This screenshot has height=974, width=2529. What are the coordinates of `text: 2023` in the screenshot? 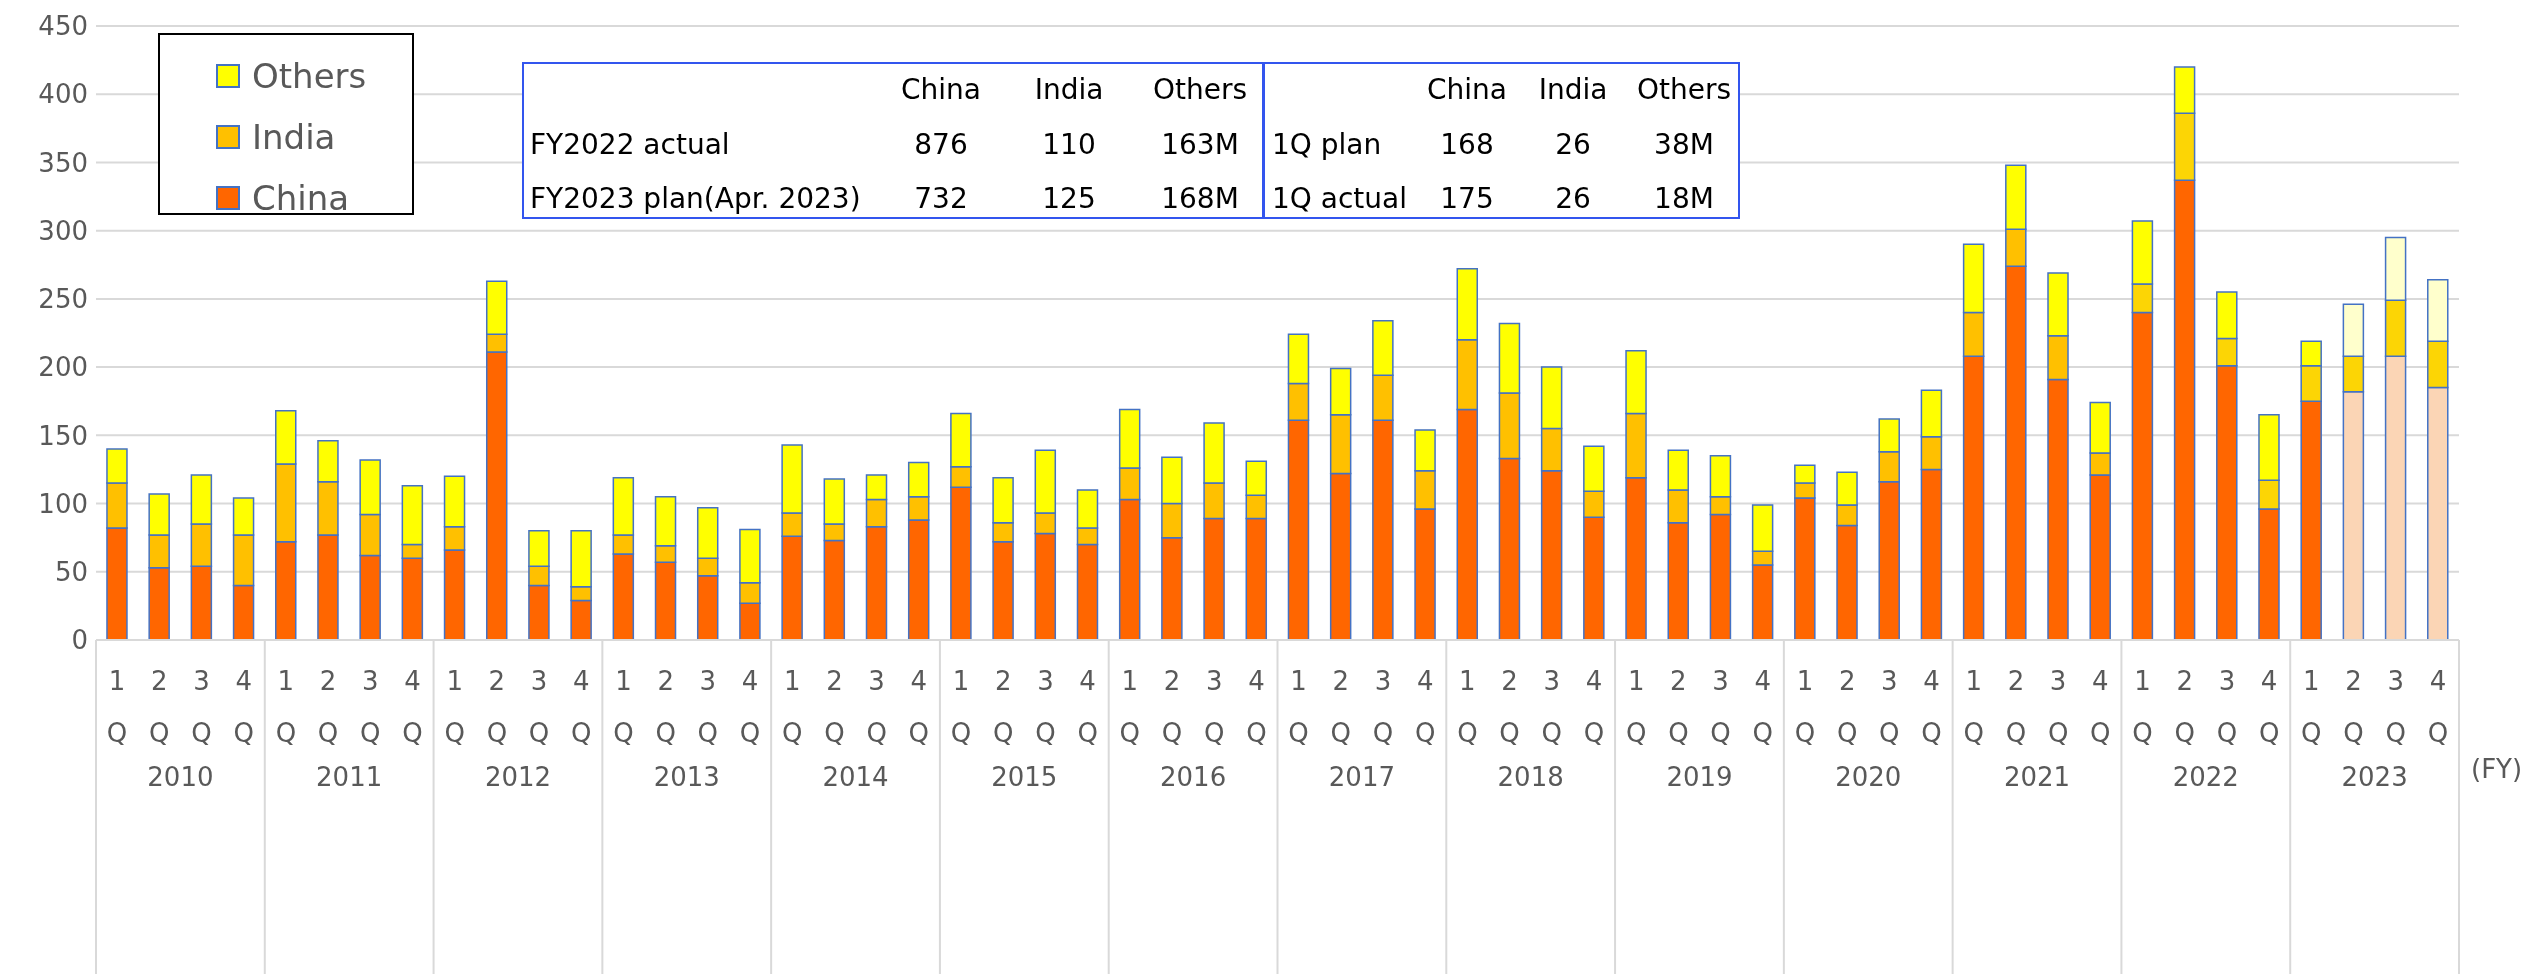 It's located at (2374, 777).